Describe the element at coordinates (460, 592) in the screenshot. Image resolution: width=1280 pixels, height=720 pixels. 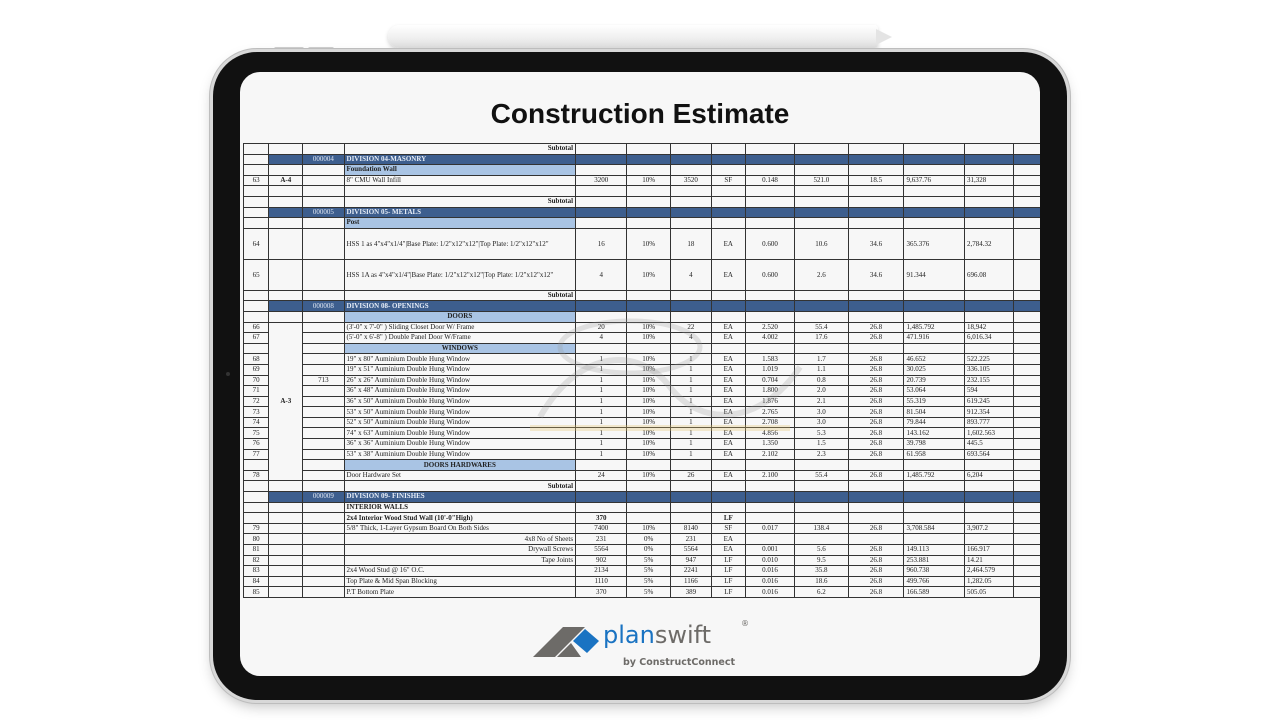
I see `cell-description: P.T Bottom Plate` at that location.